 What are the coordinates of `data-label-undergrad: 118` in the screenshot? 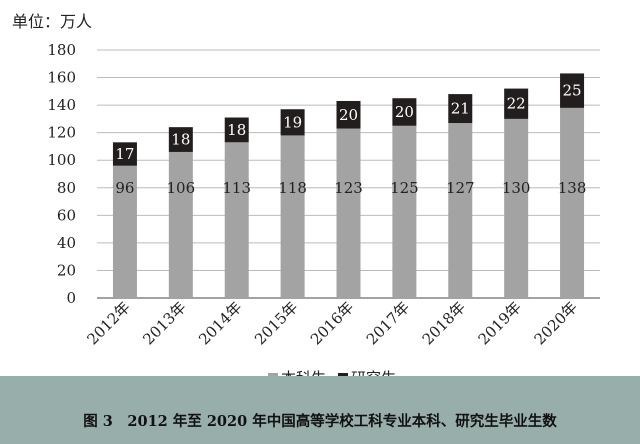 It's located at (292, 188).